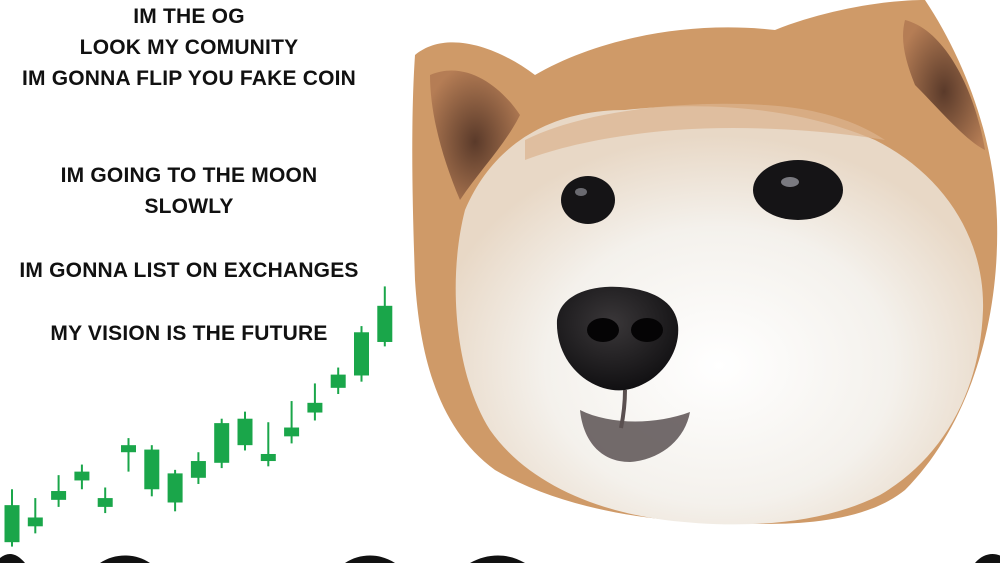  Describe the element at coordinates (475, 135) in the screenshot. I see `left-ear-inner` at that location.